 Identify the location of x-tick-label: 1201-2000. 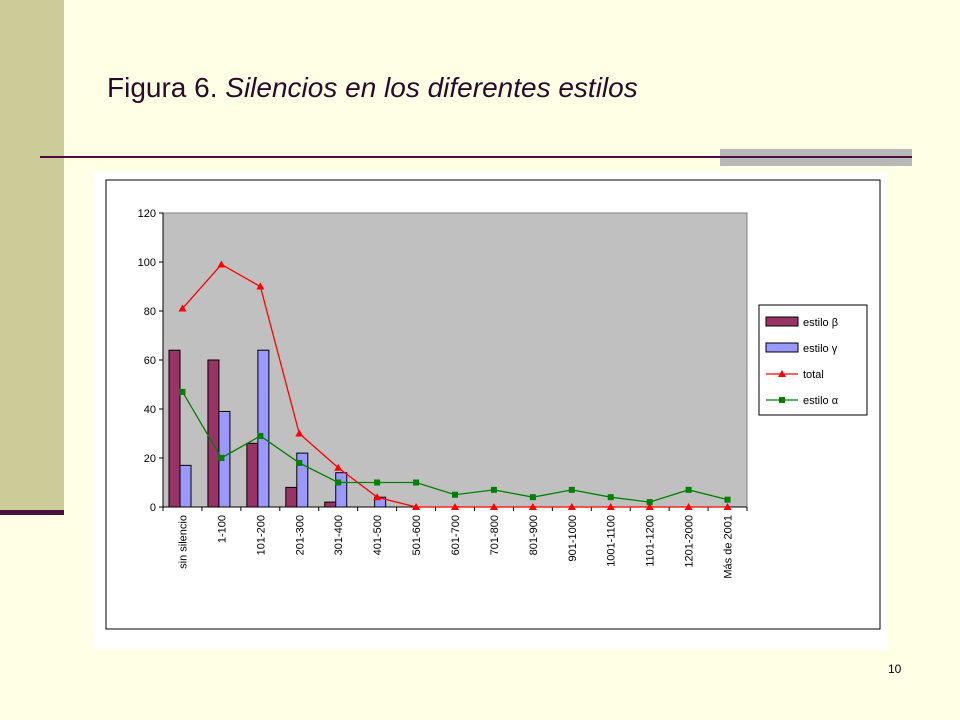
(690, 541).